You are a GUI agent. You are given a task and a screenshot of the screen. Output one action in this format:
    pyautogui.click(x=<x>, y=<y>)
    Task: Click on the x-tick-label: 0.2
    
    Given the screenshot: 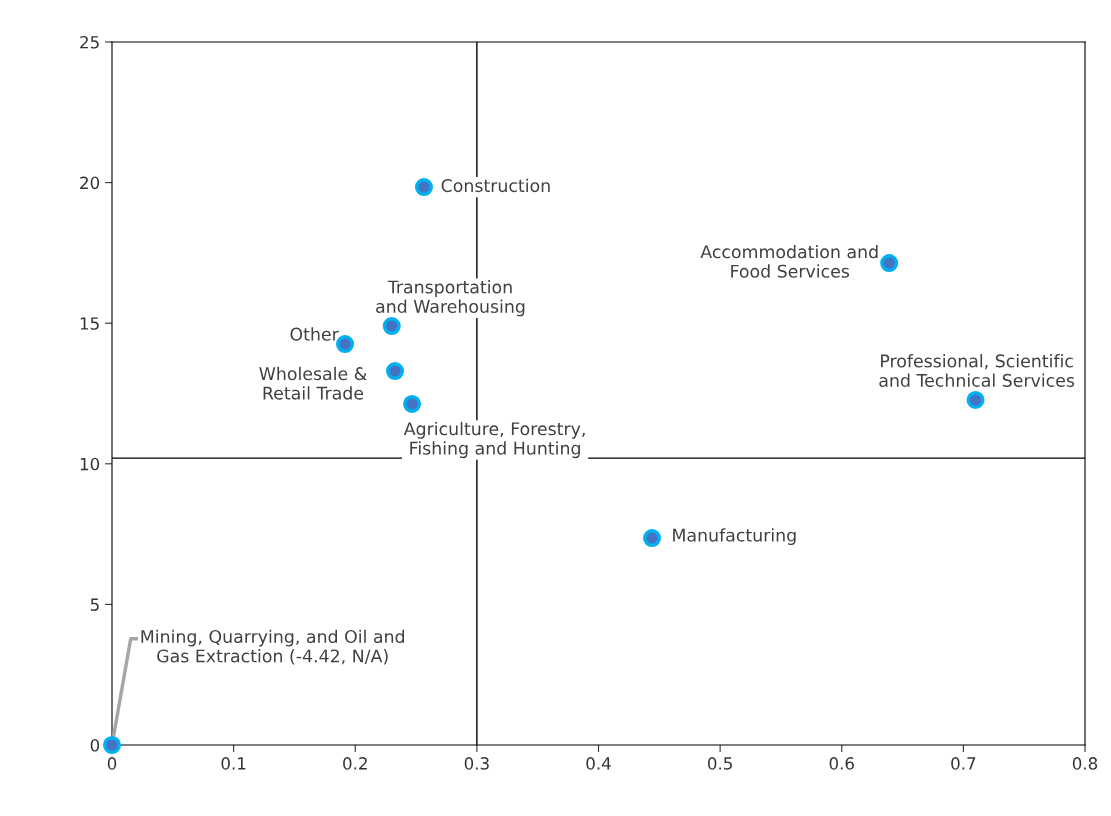 What is the action you would take?
    pyautogui.click(x=355, y=763)
    